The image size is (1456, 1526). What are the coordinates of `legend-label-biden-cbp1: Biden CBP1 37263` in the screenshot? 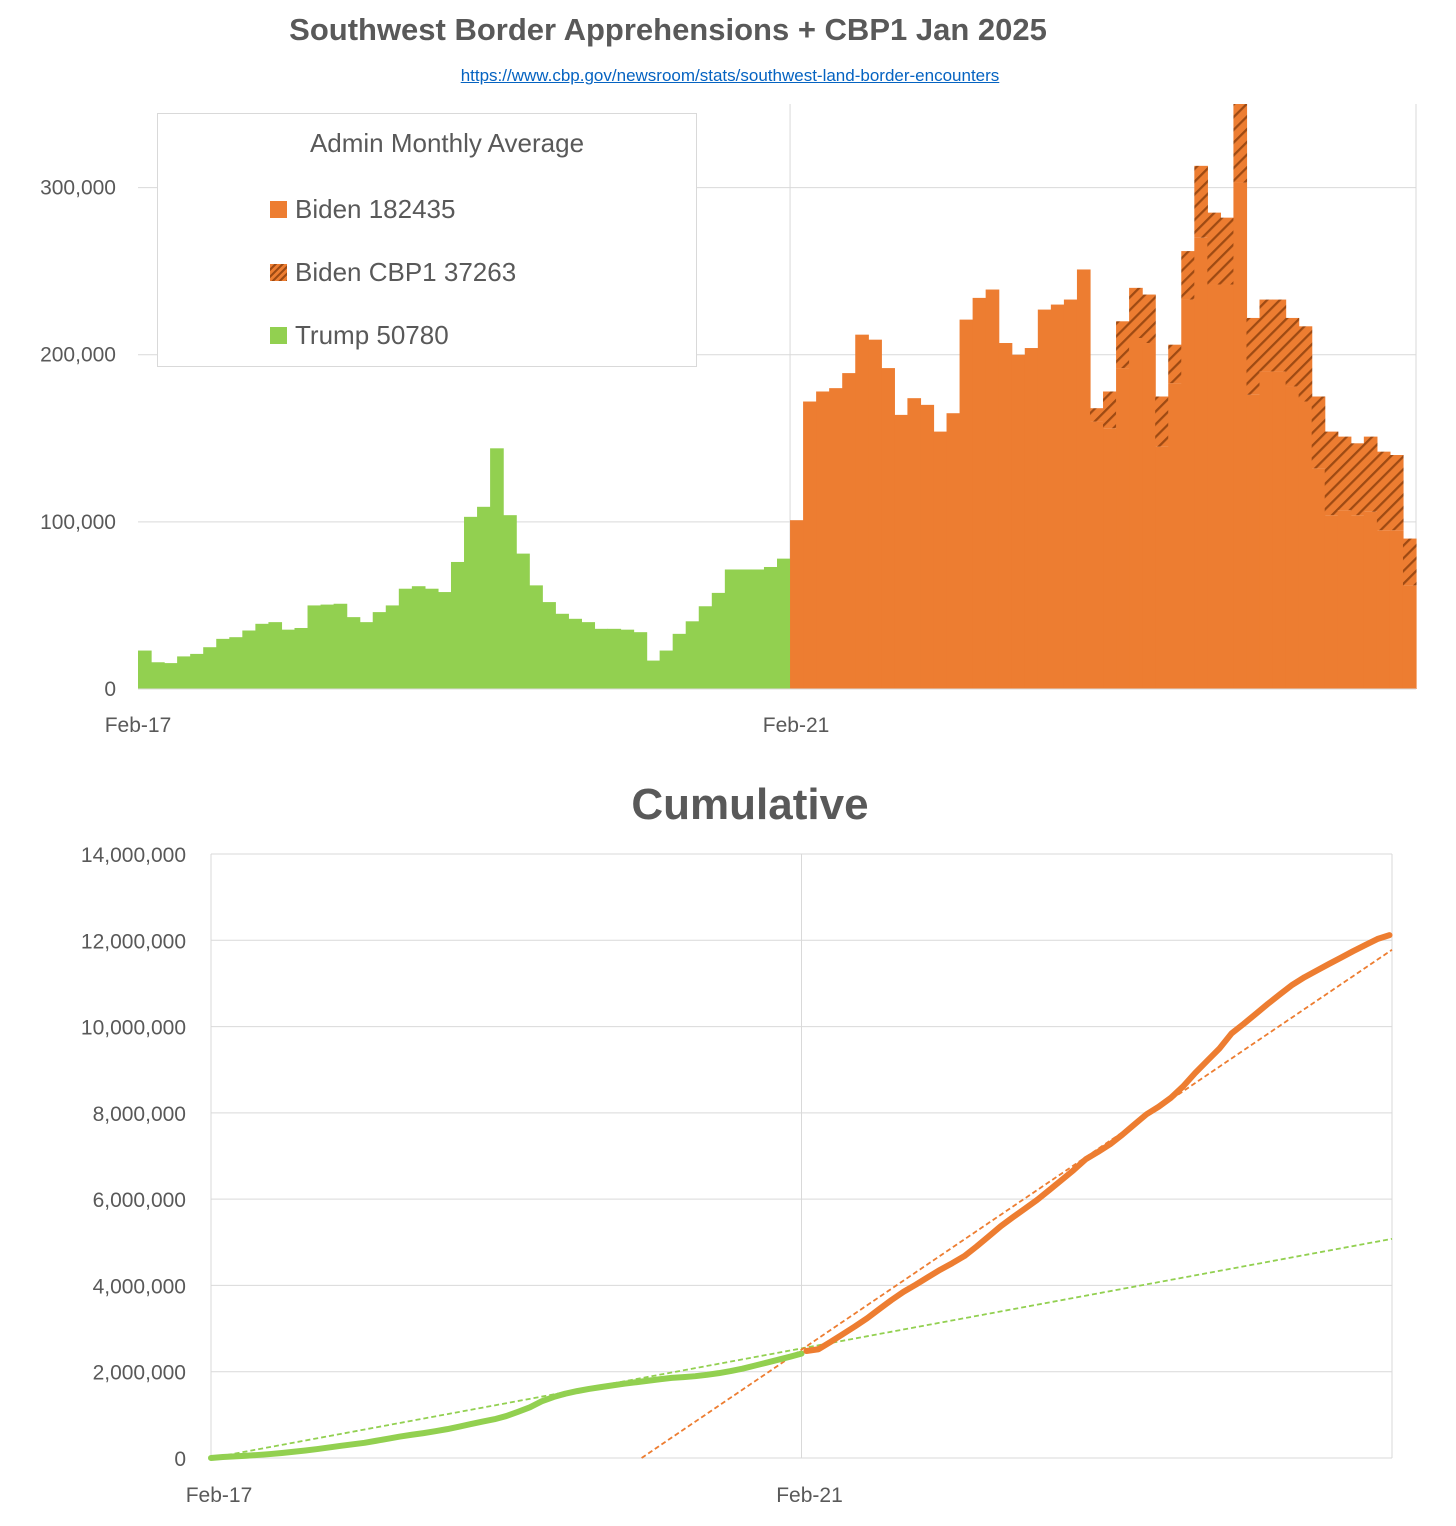 It's located at (406, 272).